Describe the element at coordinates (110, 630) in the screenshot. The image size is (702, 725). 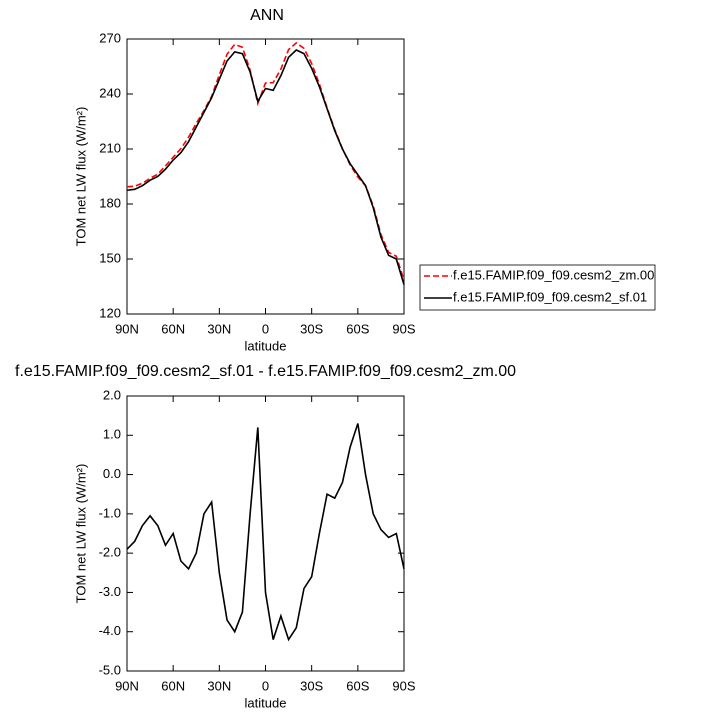
I see `y-tick-label: -4.0` at that location.